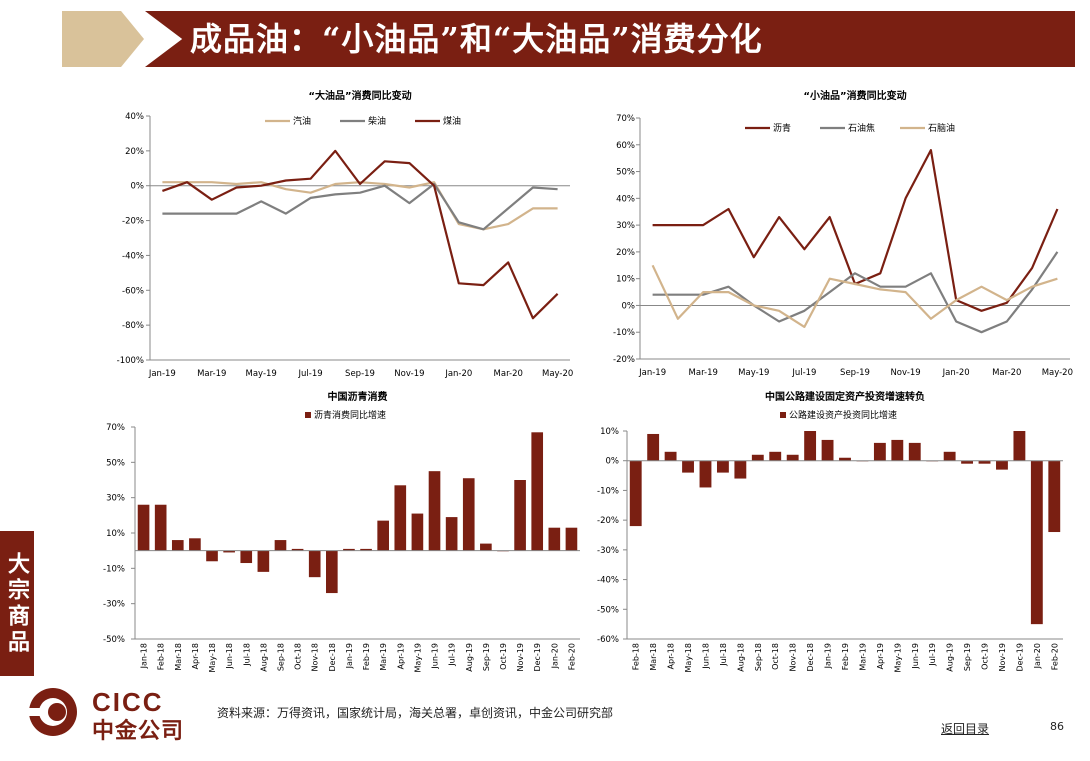  I want to click on legend-swatch, so click(308, 415).